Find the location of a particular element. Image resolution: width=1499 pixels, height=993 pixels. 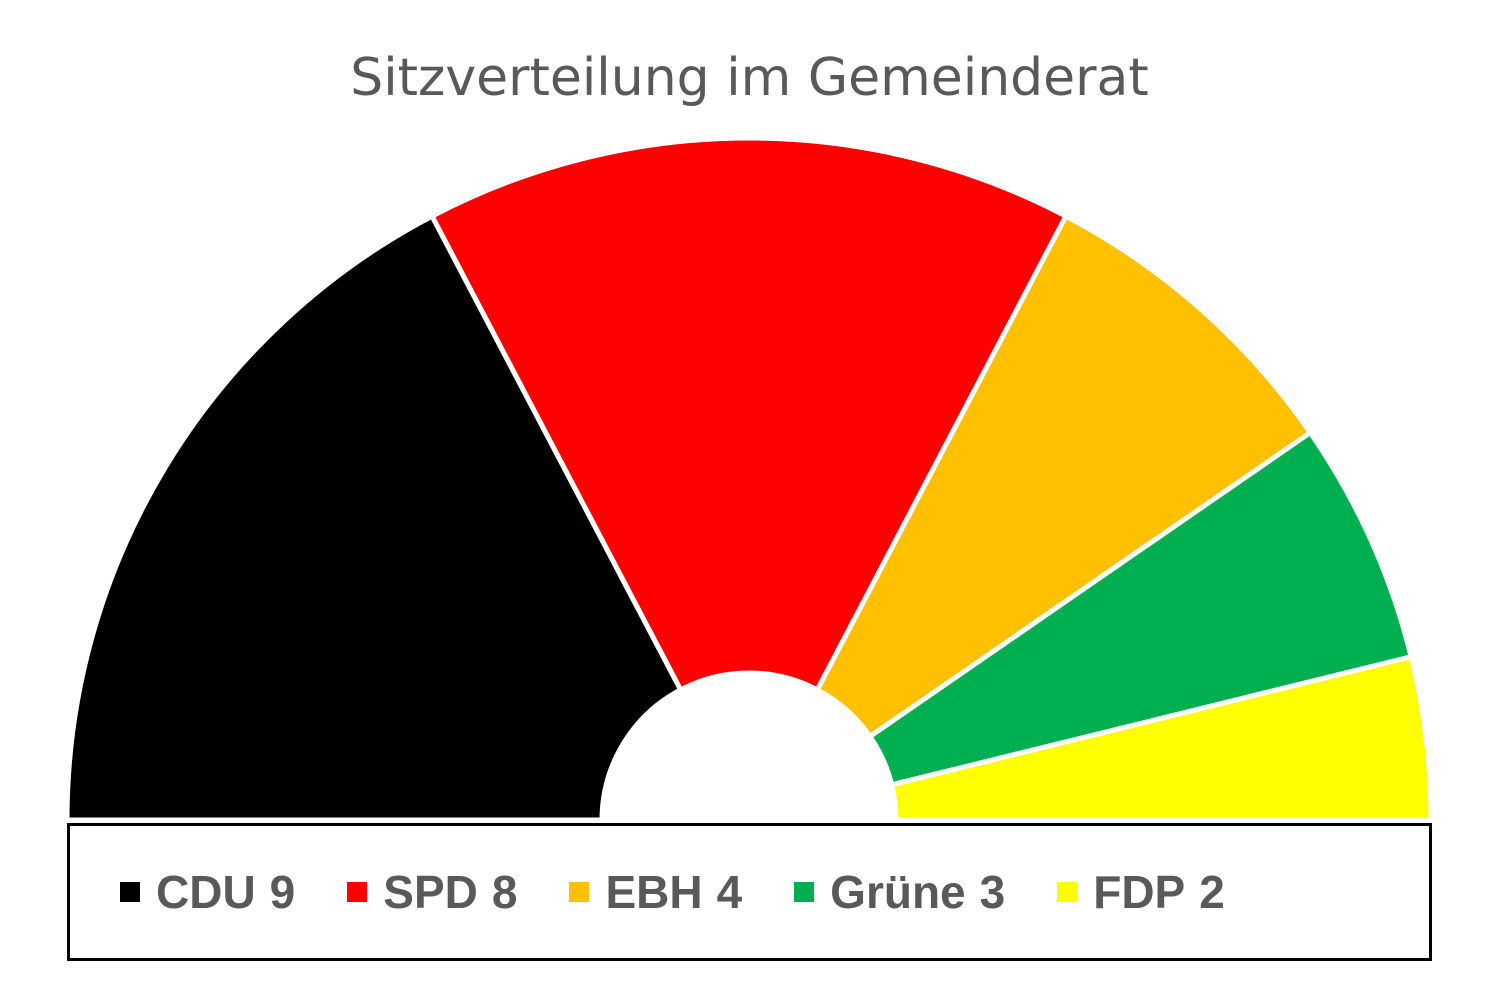

legend-swatch-fdp is located at coordinates (1067, 892).